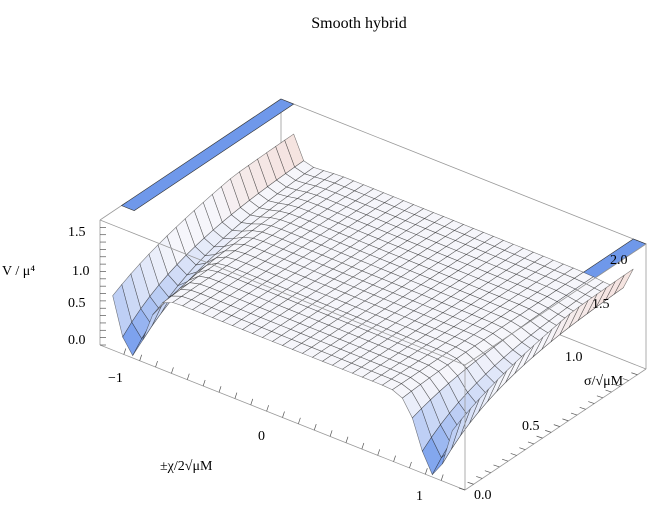 This screenshot has height=510, width=657. What do you see at coordinates (207, 154) in the screenshot?
I see `left-plateau` at bounding box center [207, 154].